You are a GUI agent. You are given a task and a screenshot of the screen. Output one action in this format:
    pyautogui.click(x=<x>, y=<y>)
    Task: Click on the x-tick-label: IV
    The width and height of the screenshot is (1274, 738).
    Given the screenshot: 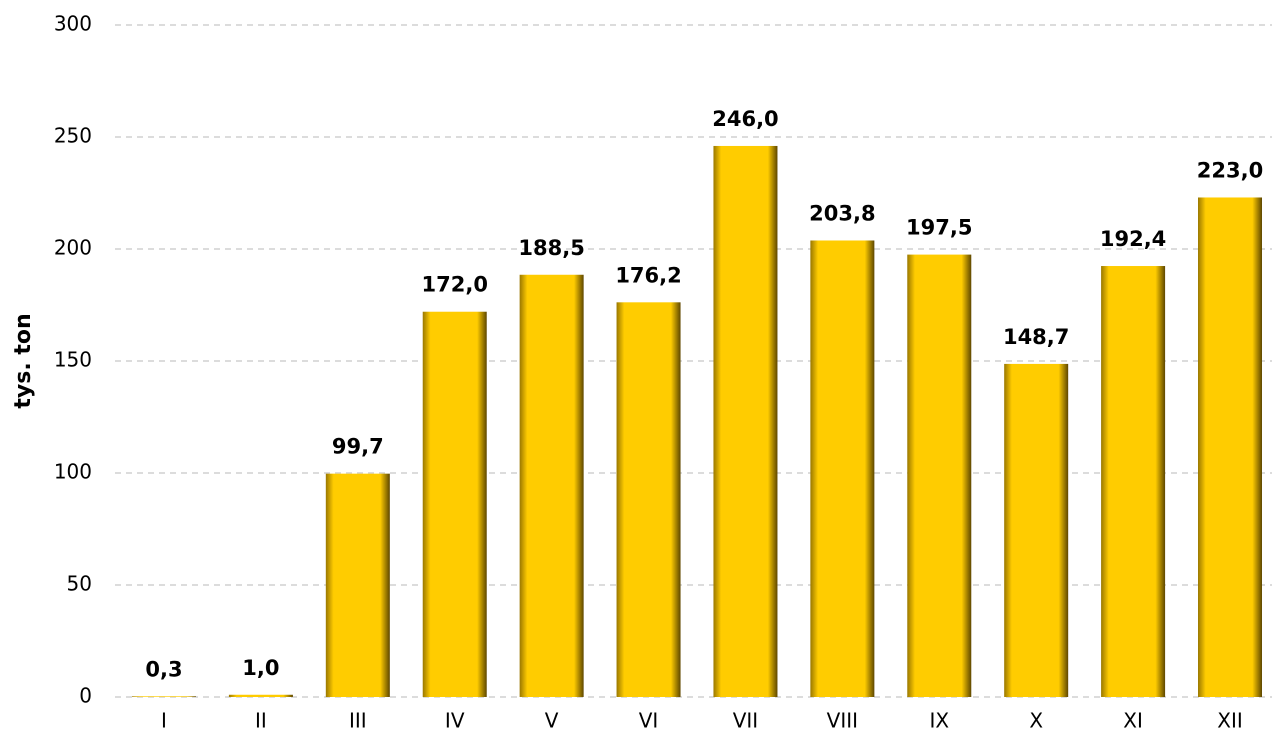 What is the action you would take?
    pyautogui.click(x=455, y=721)
    